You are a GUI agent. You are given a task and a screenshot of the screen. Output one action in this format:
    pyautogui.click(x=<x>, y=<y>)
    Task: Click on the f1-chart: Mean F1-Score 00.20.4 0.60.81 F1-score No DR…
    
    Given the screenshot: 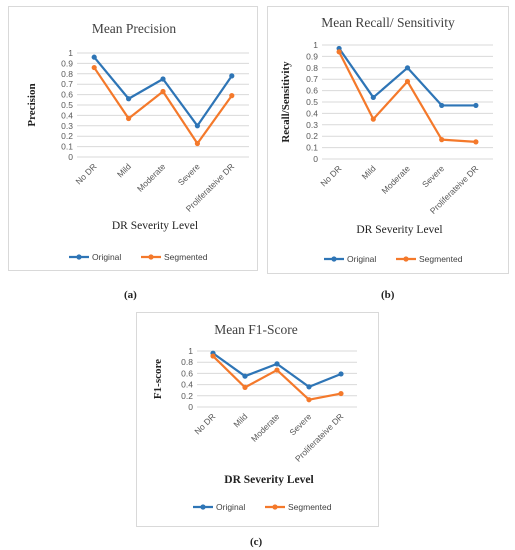 What is the action you would take?
    pyautogui.click(x=254, y=417)
    